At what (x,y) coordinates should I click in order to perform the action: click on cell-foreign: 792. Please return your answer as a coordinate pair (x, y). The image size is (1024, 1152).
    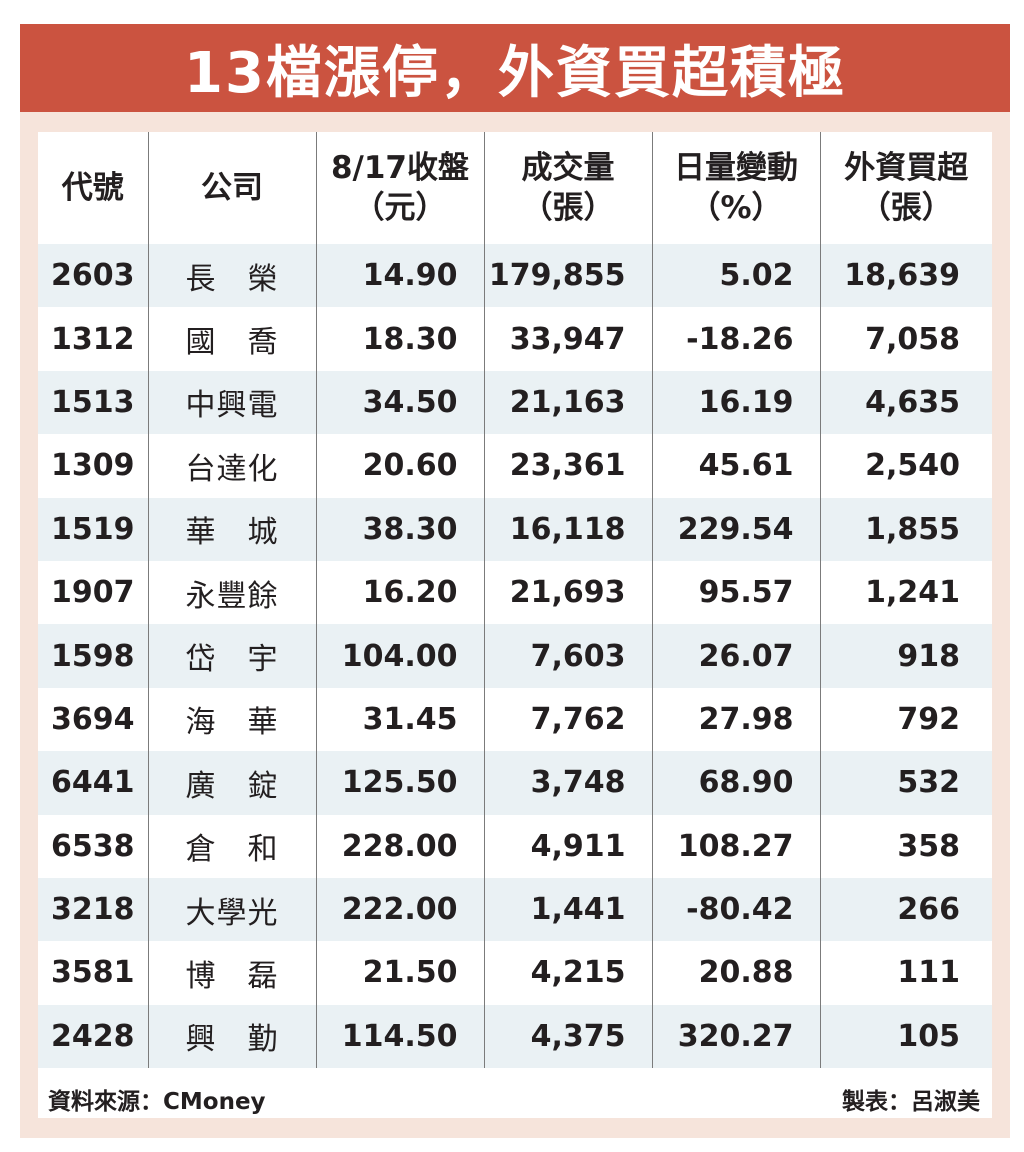
    Looking at the image, I should click on (905, 719).